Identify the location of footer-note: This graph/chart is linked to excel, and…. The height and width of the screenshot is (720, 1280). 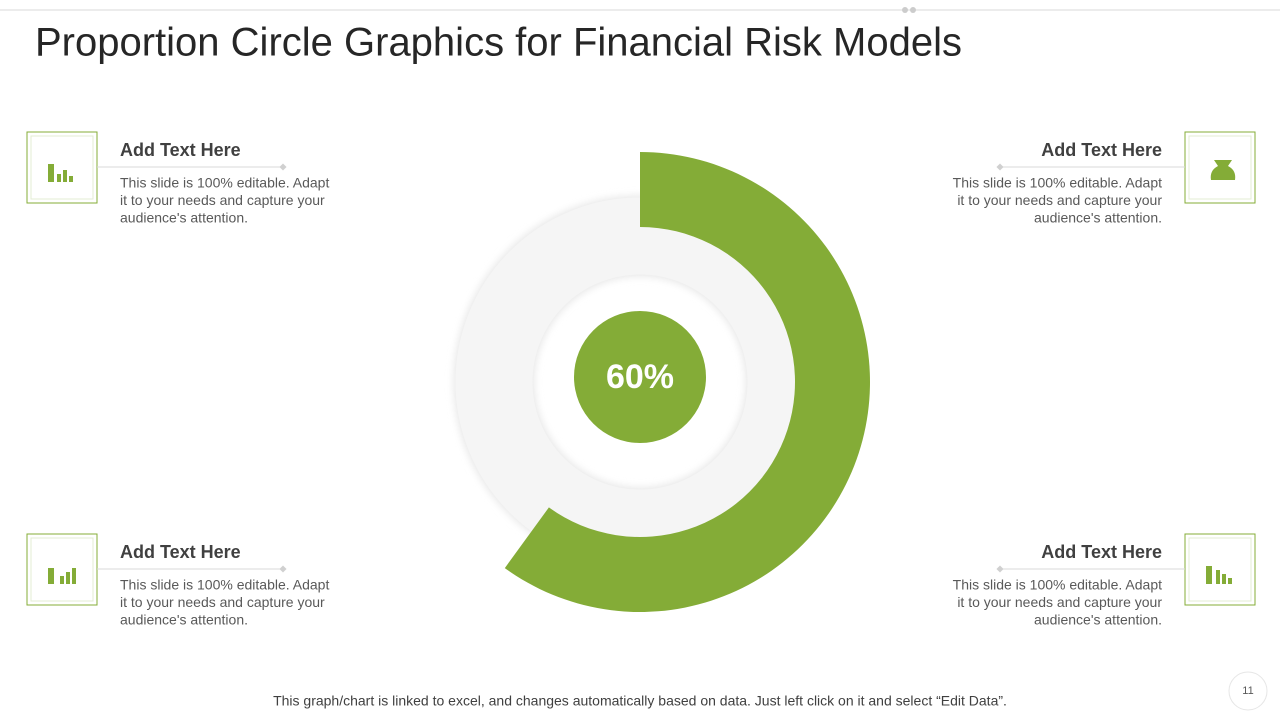
(640, 701).